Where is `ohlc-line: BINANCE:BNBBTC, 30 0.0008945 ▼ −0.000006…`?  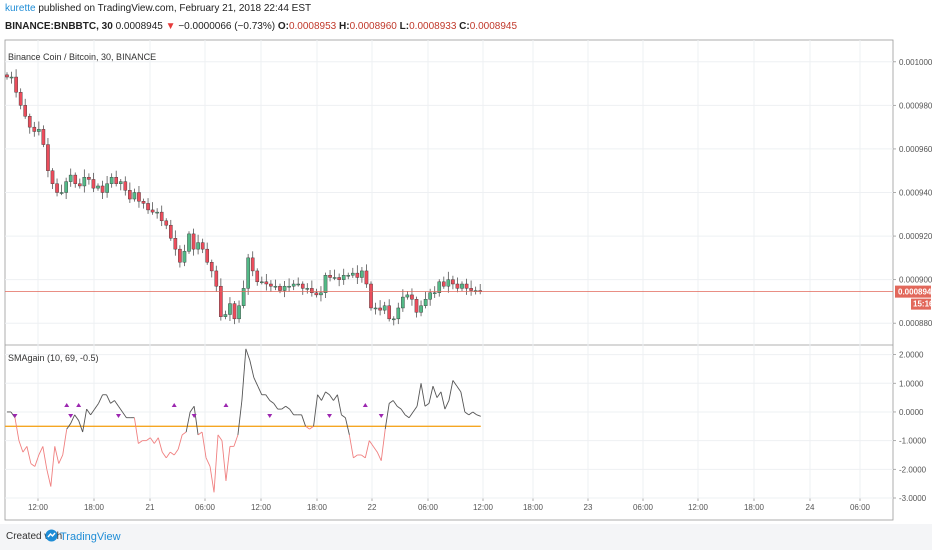 ohlc-line: BINANCE:BNBBTC, 30 0.0008945 ▼ −0.000006… is located at coordinates (261, 27).